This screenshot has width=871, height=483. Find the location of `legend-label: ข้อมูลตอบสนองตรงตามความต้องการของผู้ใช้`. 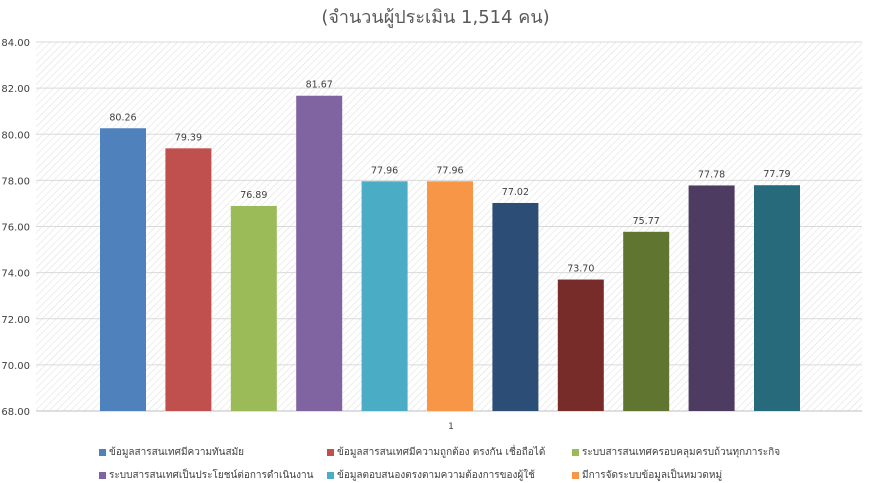

legend-label: ข้อมูลตอบสนองตรงตามความต้องการของผู้ใช้ is located at coordinates (436, 475).